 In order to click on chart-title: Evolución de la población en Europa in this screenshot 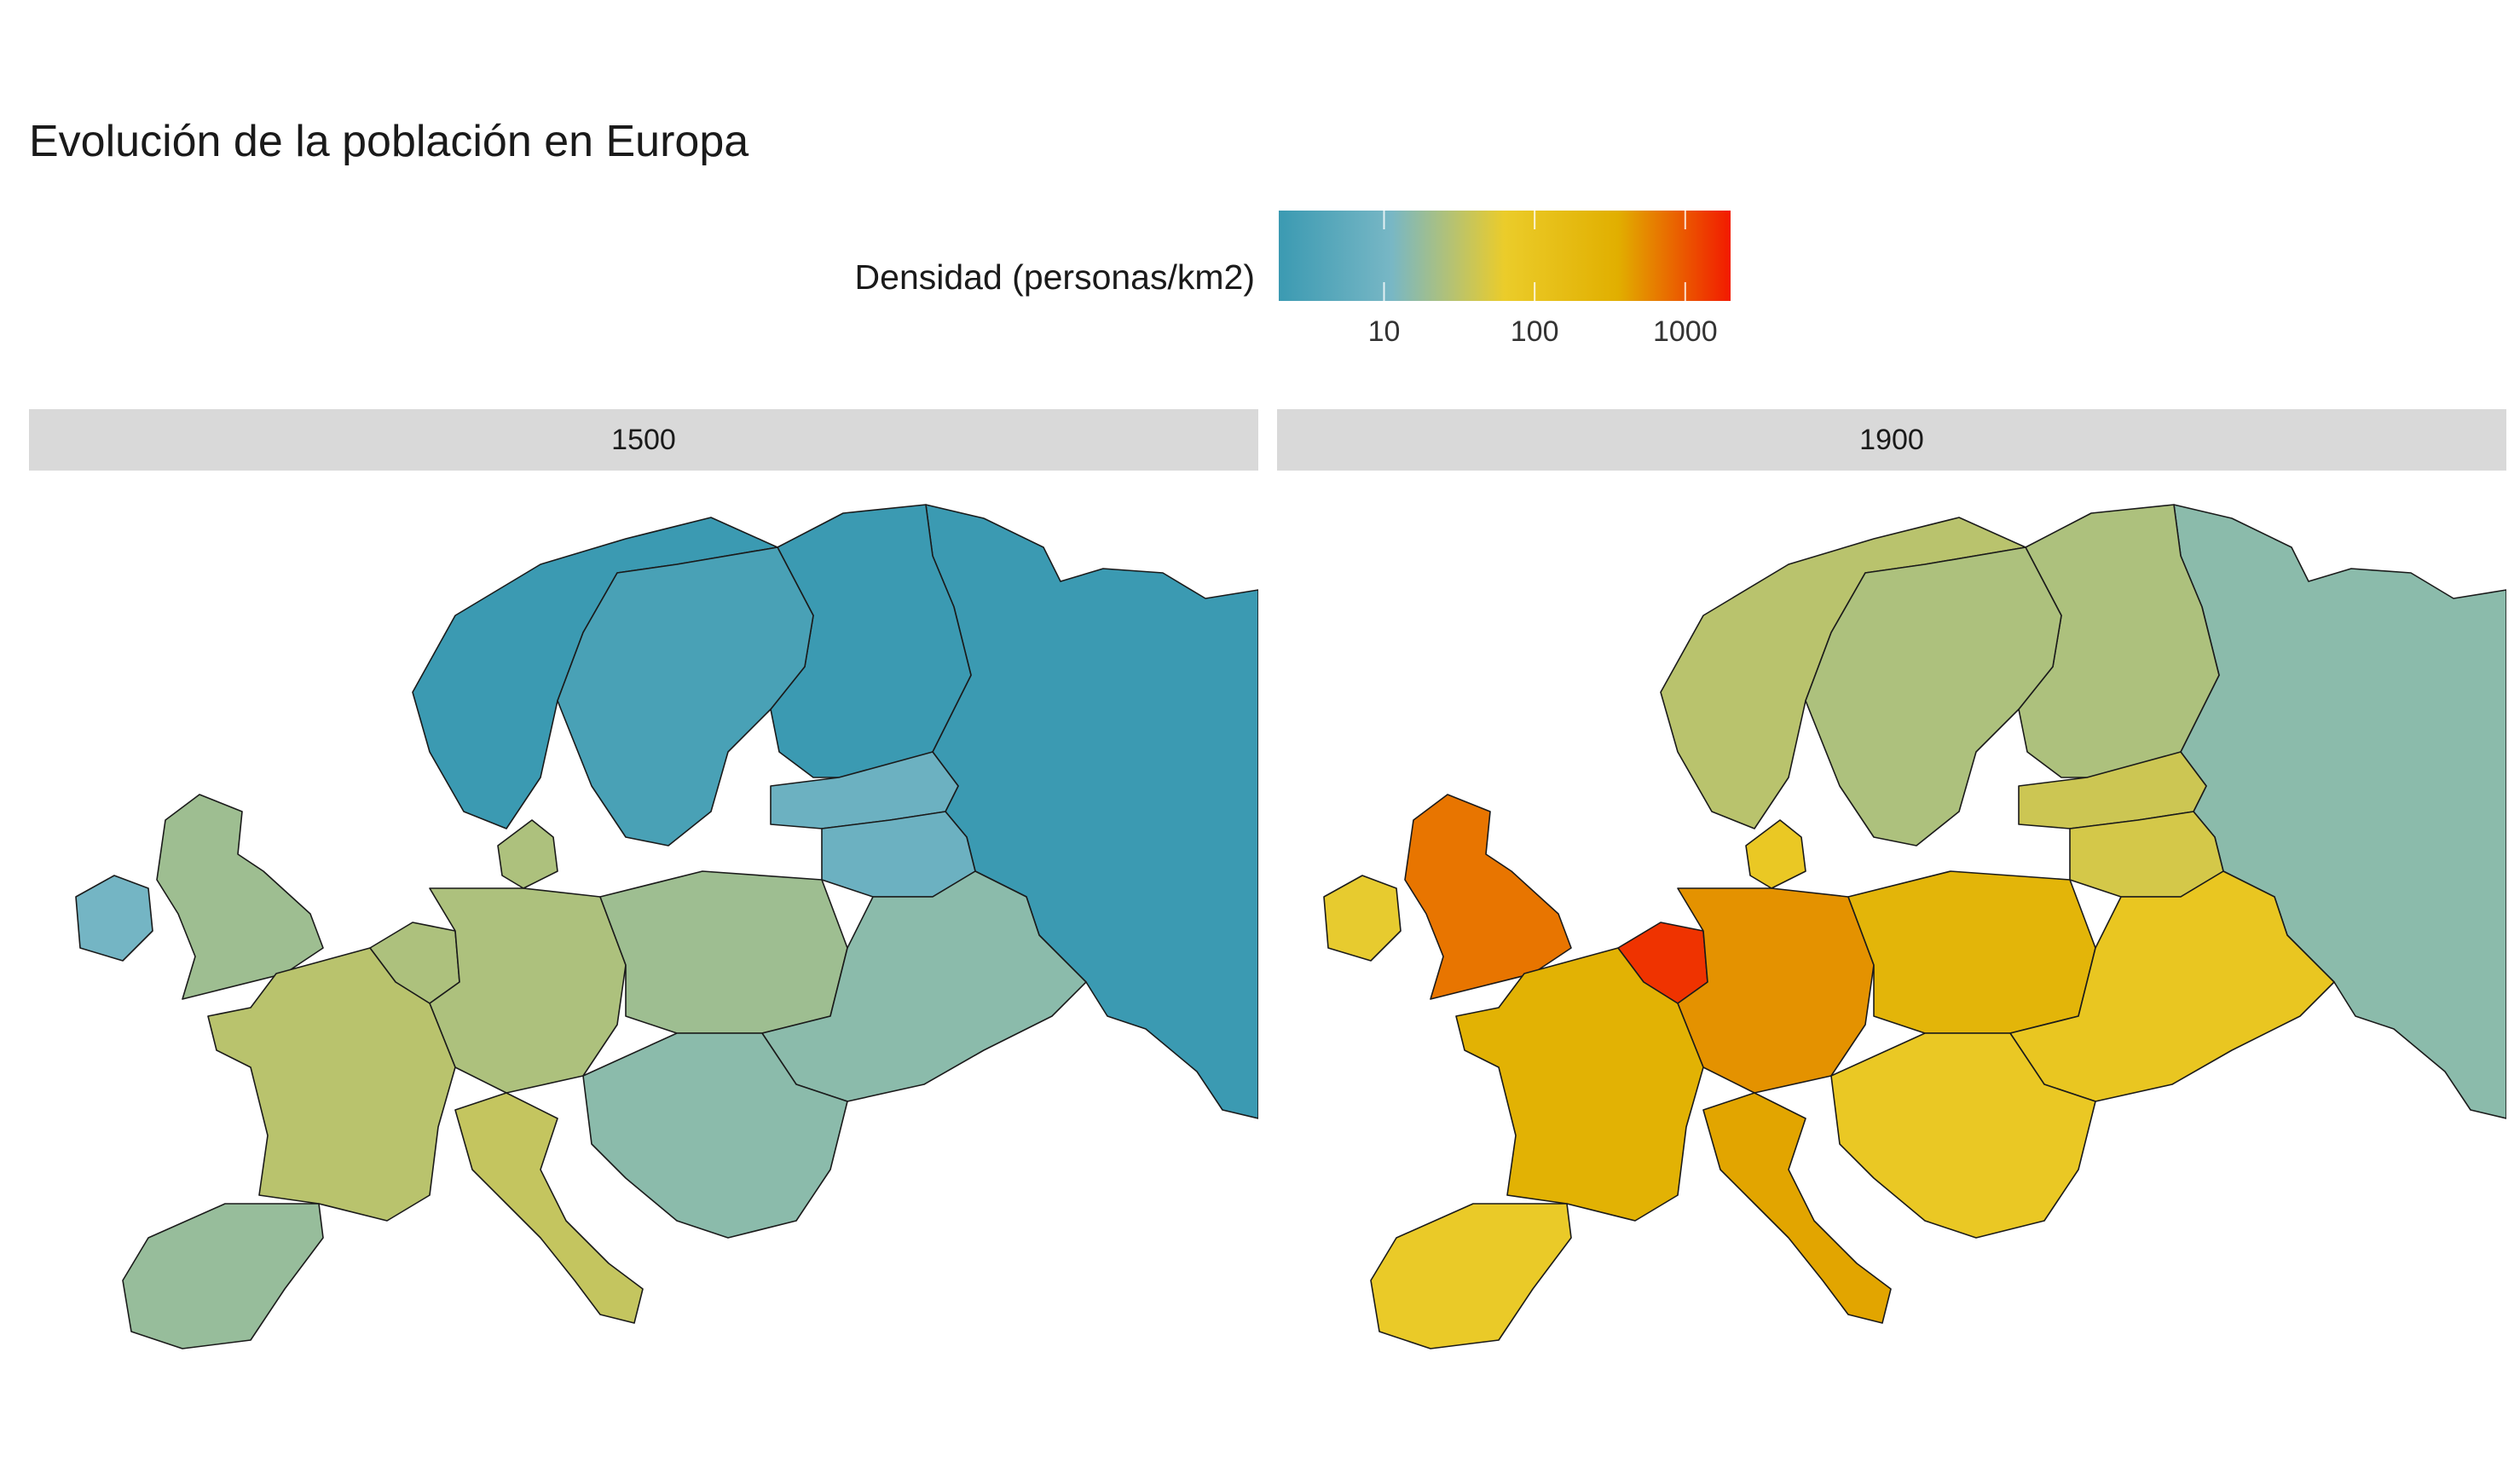, I will do `click(389, 142)`.